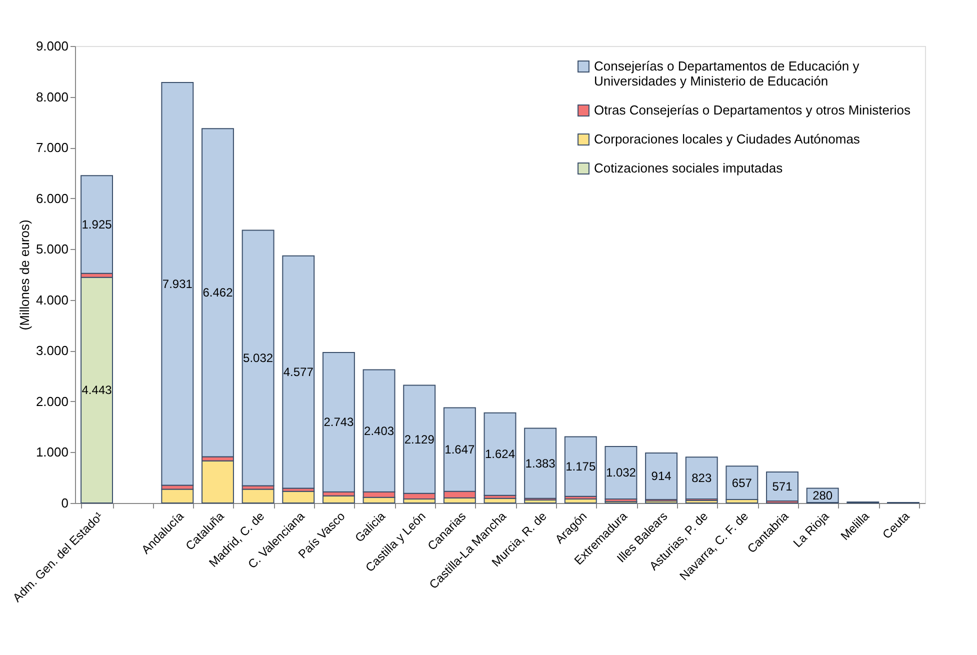  What do you see at coordinates (24, 275) in the screenshot?
I see `y-axis-title: (Millones de euros)` at bounding box center [24, 275].